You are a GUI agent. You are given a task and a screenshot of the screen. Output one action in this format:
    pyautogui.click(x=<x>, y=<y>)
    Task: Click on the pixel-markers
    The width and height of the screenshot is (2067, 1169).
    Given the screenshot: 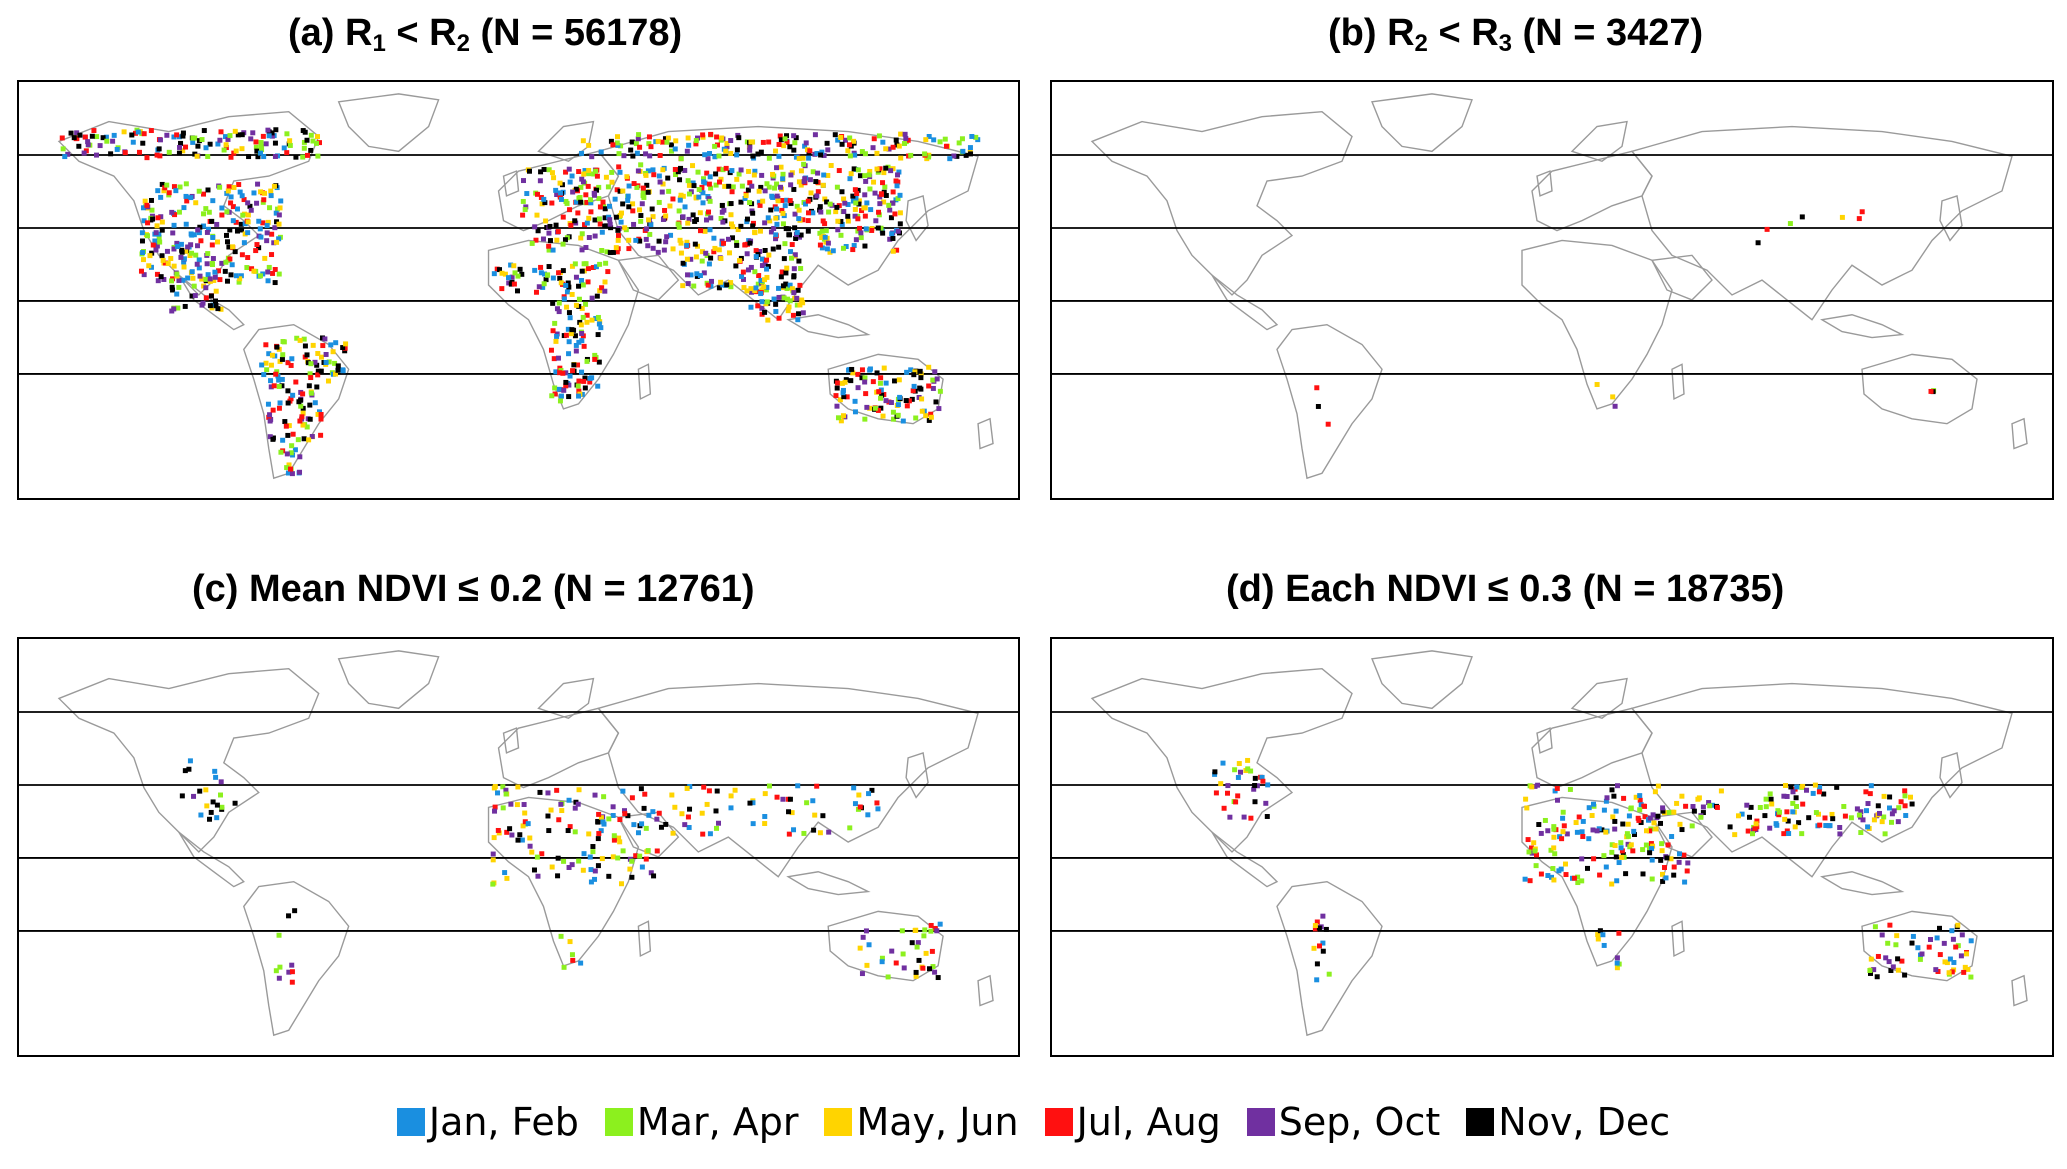 What is the action you would take?
    pyautogui.click(x=520, y=302)
    